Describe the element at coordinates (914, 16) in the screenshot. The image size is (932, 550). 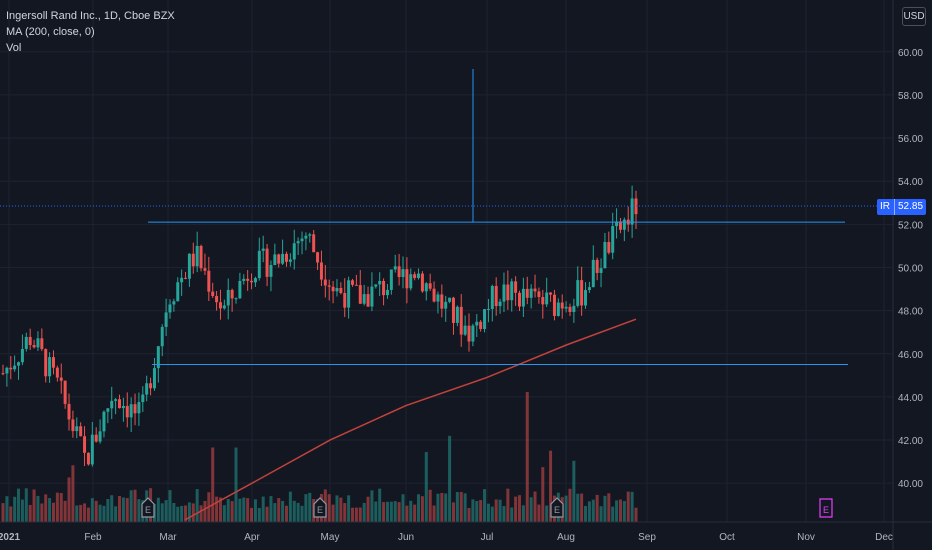
I see `currency-button: USD` at that location.